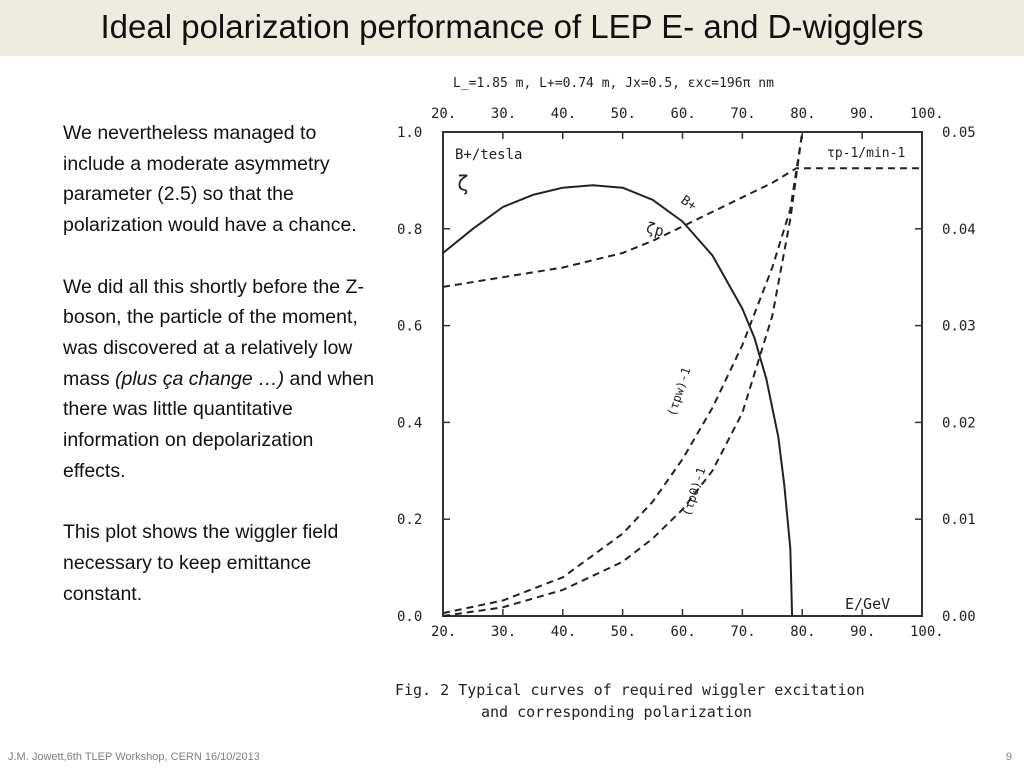 This screenshot has width=1024, height=768. What do you see at coordinates (443, 632) in the screenshot?
I see `x-bottom-tick-label: 20.` at bounding box center [443, 632].